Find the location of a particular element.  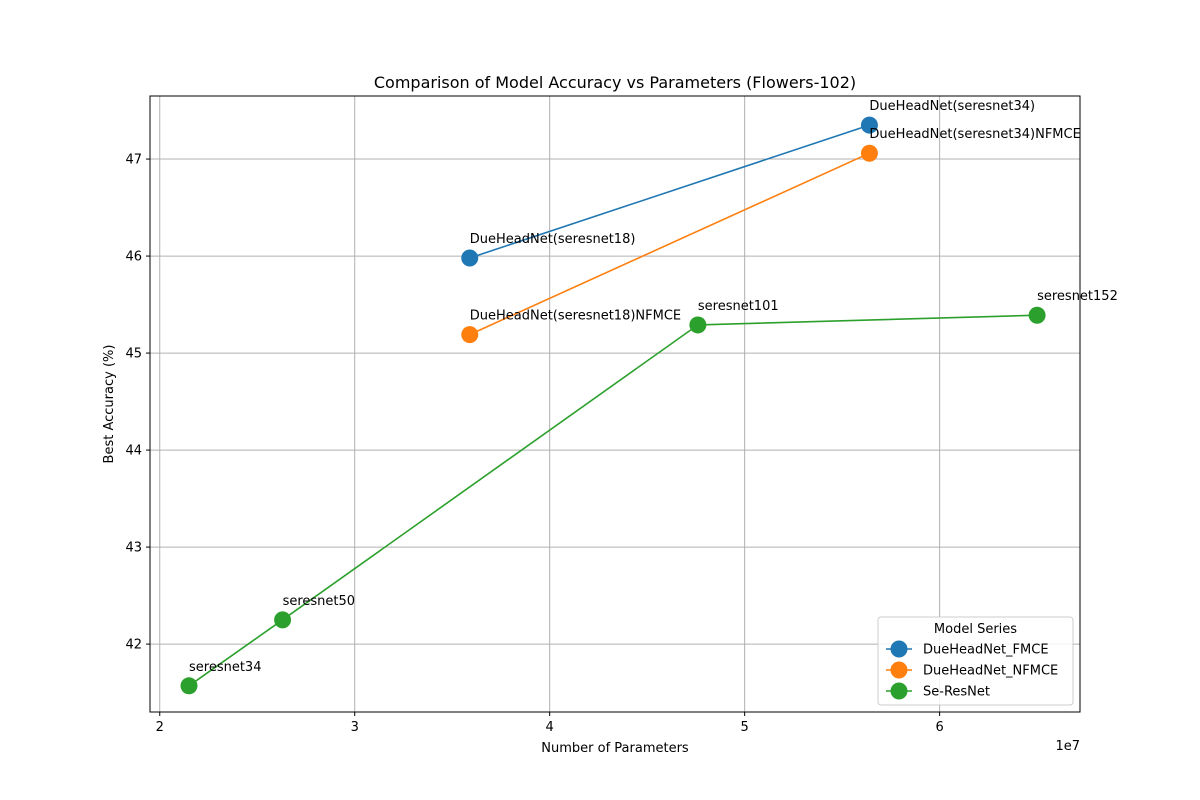

y-tick-label: 44 is located at coordinates (133, 451).